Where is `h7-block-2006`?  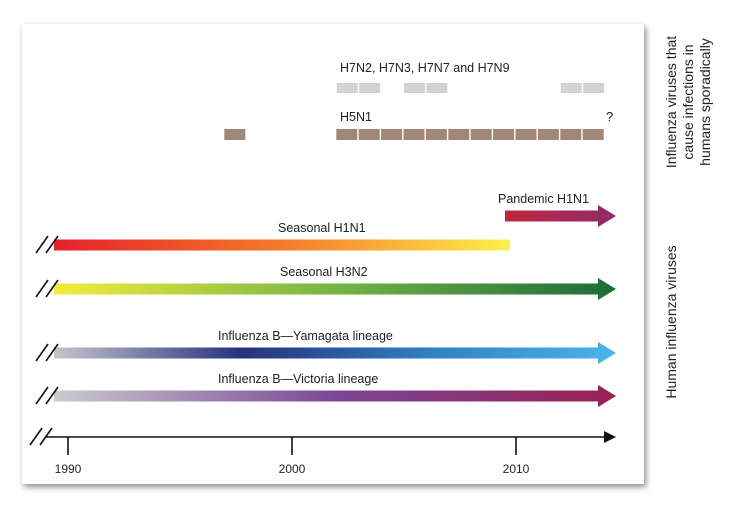
h7-block-2006 is located at coordinates (437, 88).